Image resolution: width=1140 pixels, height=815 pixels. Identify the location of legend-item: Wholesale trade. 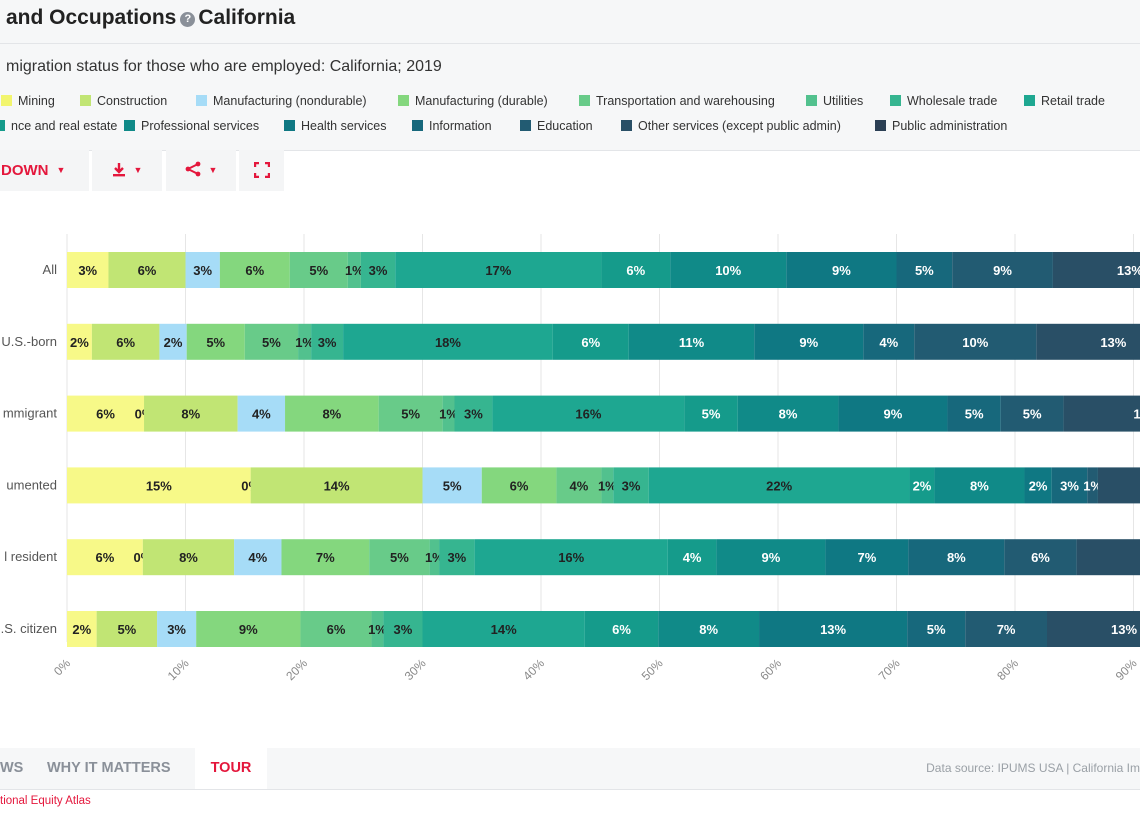
(943, 101).